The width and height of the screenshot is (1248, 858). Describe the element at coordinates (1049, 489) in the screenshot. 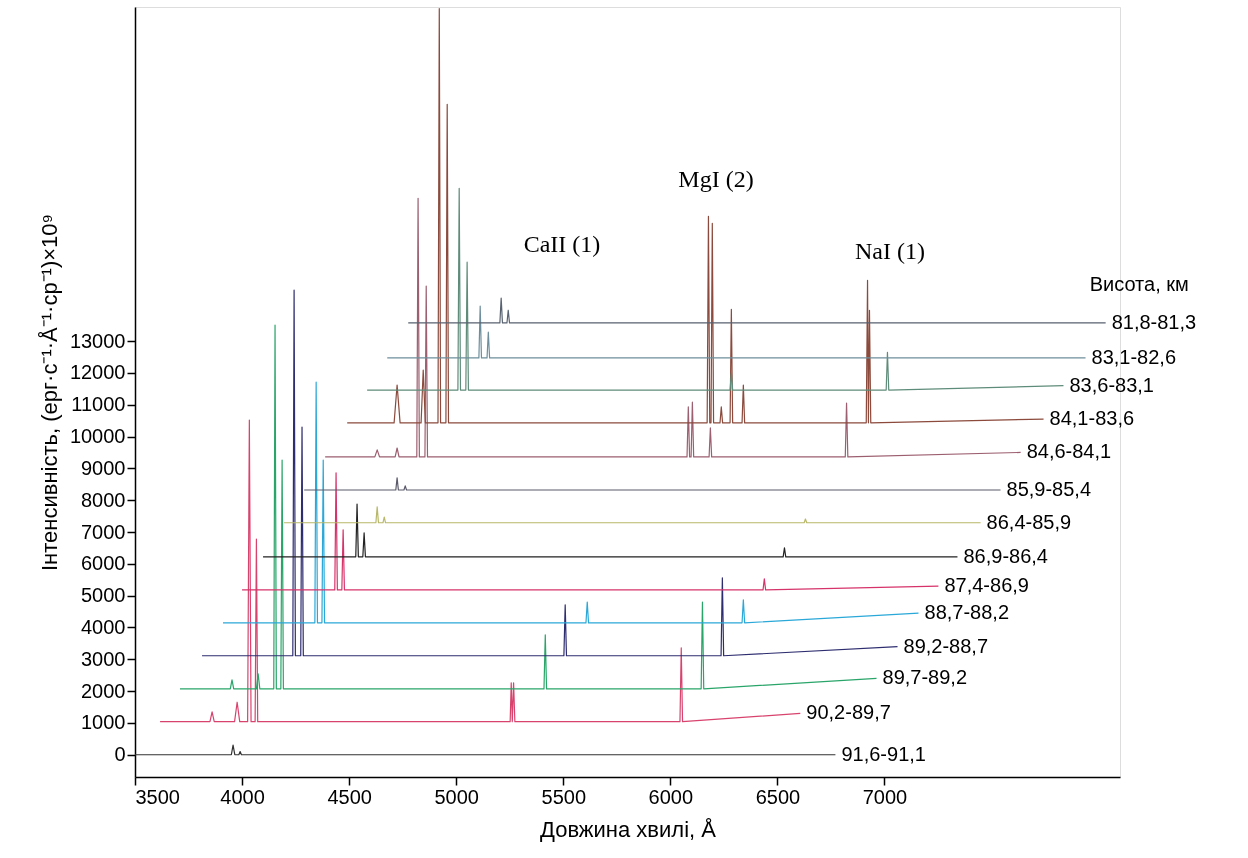

I see `series-label: 85,9-85,4` at that location.